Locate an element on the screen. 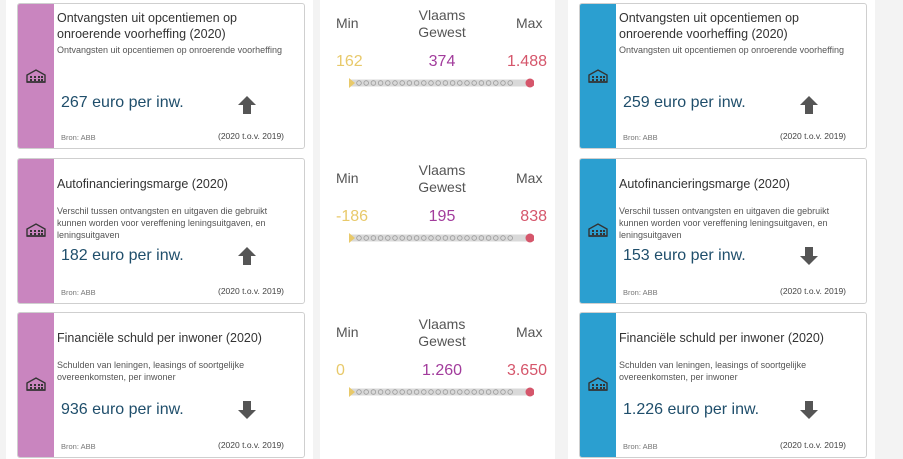 The height and width of the screenshot is (459, 903). range-comparison: Min Vlaams Gewest Max 0 1.260 3.650 is located at coordinates (437, 385).